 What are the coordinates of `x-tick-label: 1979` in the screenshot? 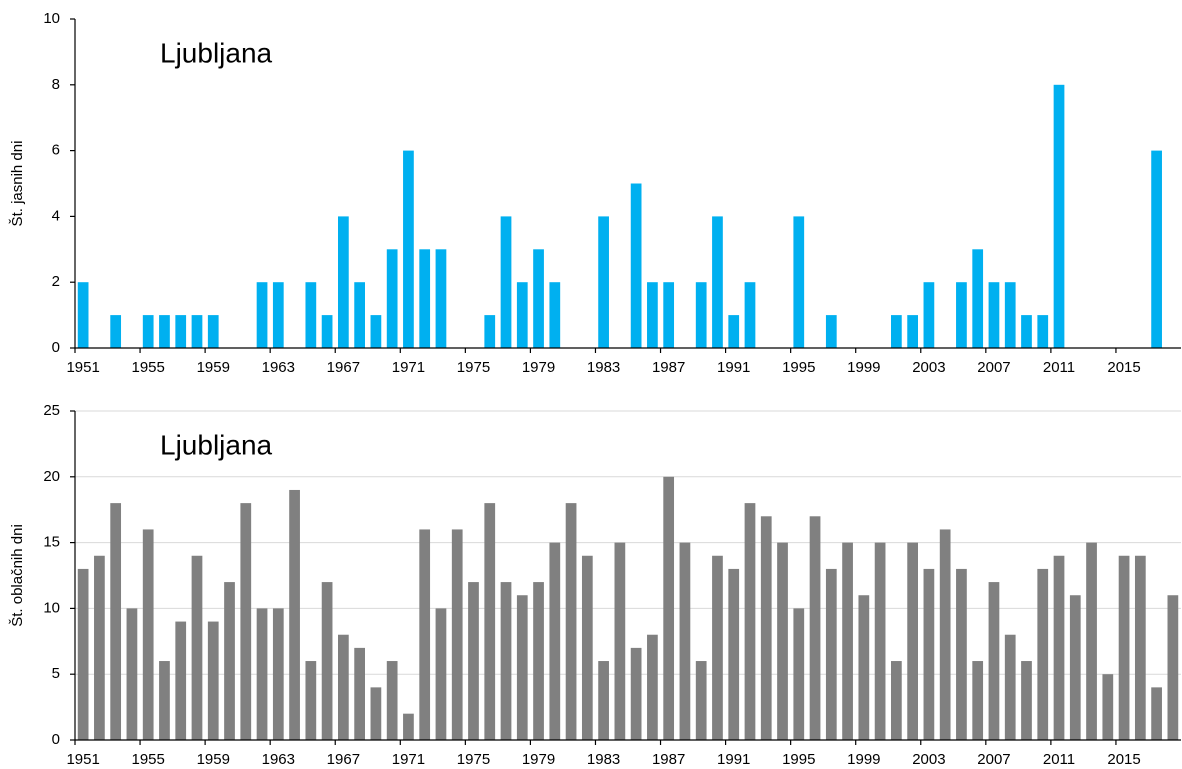 It's located at (538, 759).